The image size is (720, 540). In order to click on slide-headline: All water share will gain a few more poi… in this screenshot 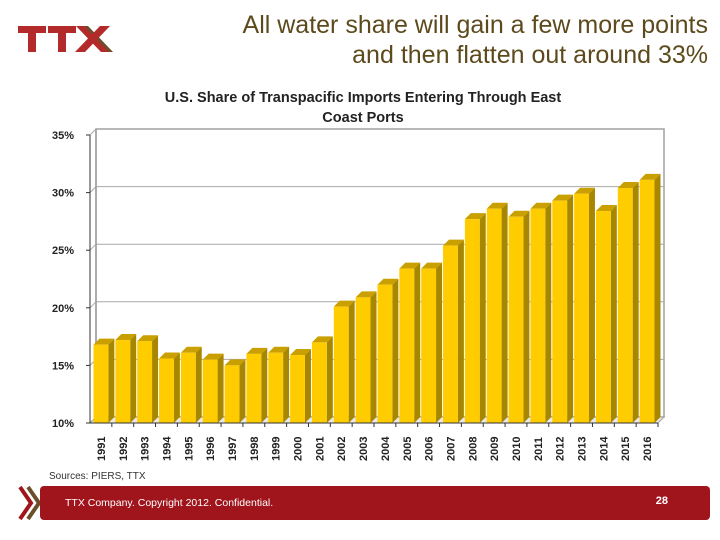, I will do `click(418, 40)`.